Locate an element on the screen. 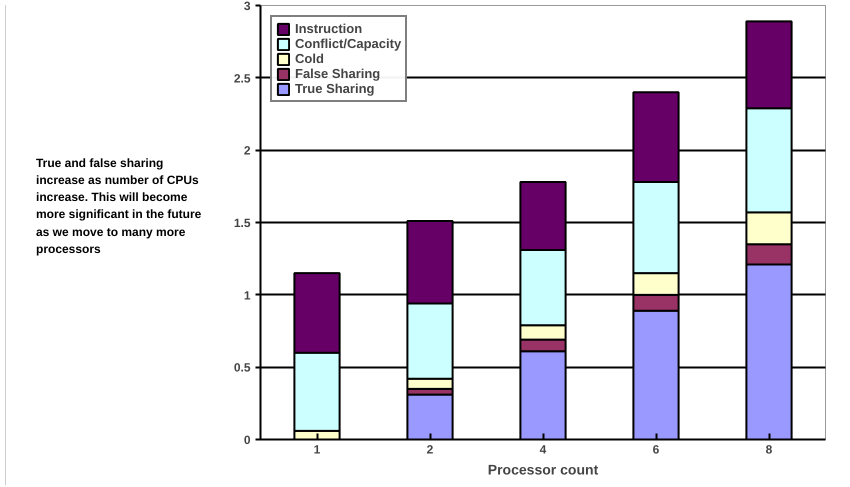  x-tick-label: 8 is located at coordinates (769, 449).